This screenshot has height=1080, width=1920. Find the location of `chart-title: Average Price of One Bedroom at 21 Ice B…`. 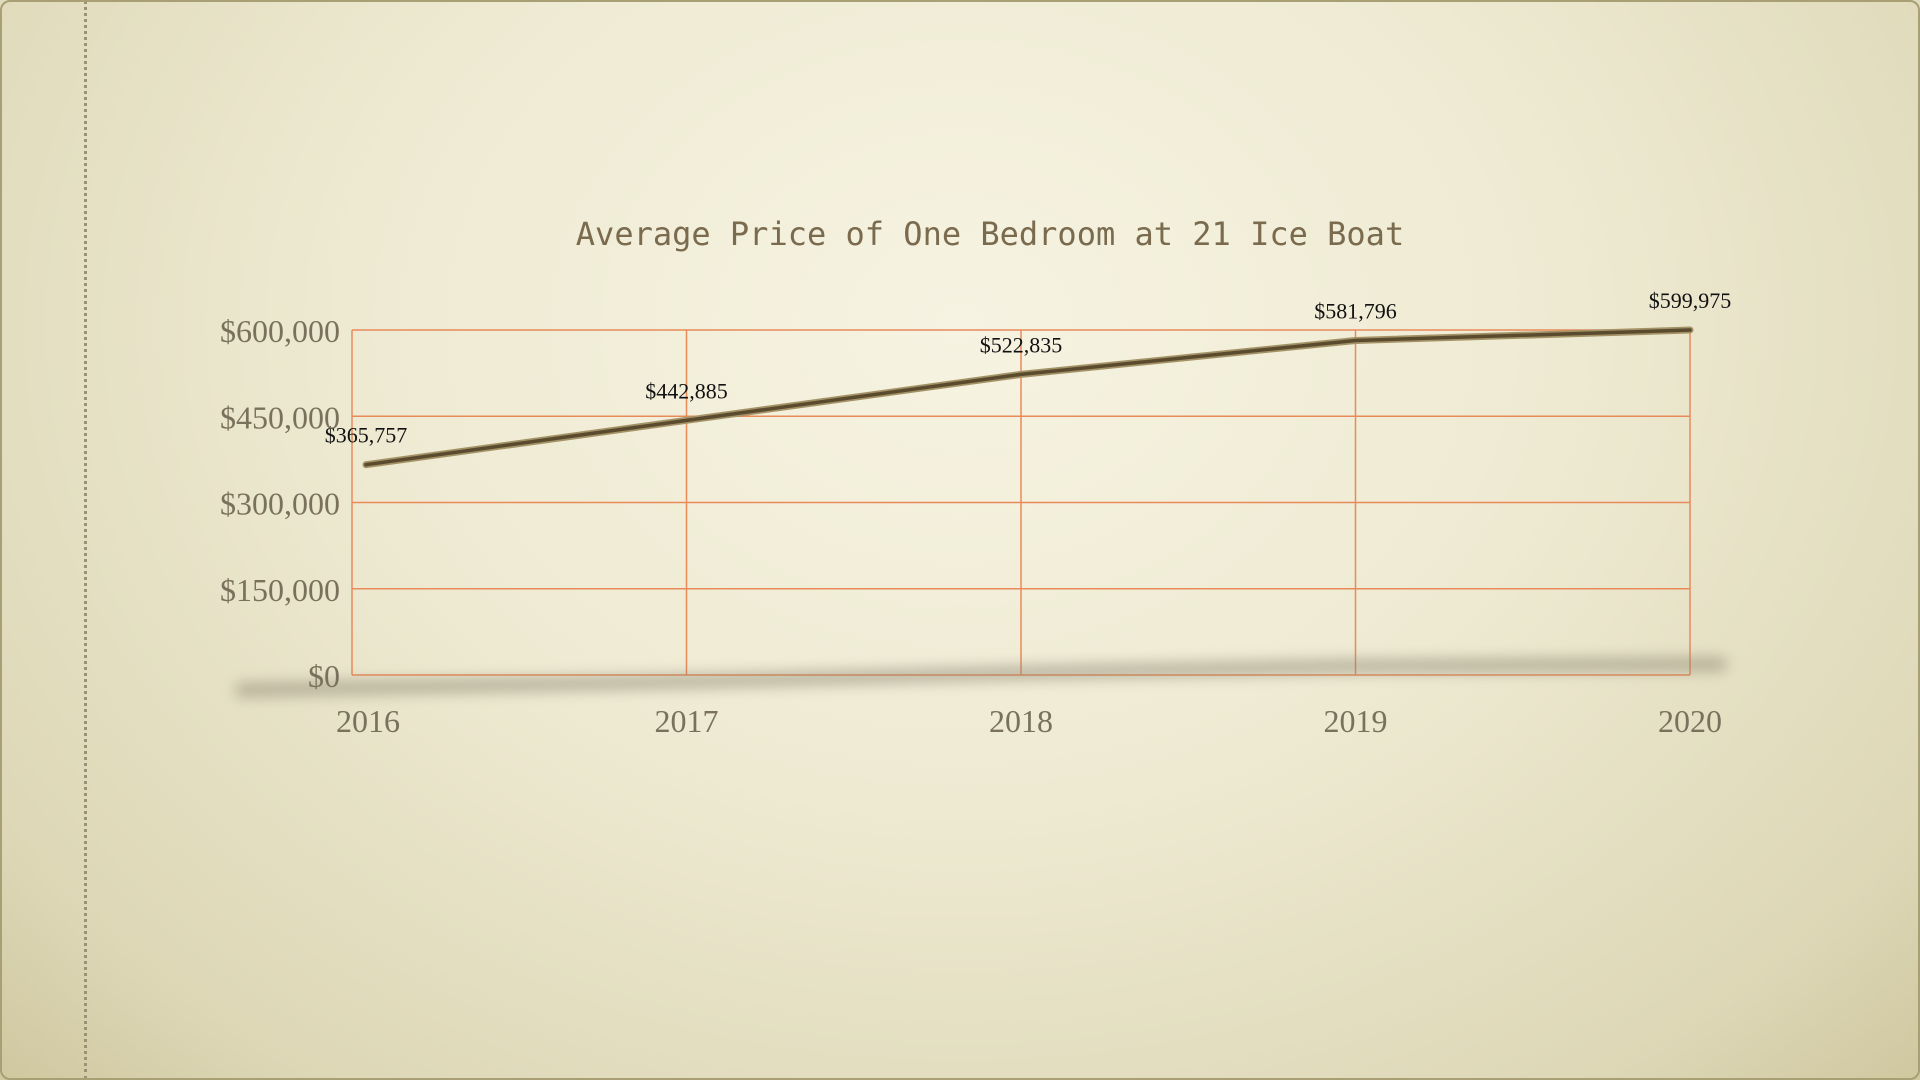

chart-title: Average Price of One Bedroom at 21 Ice B… is located at coordinates (990, 234).